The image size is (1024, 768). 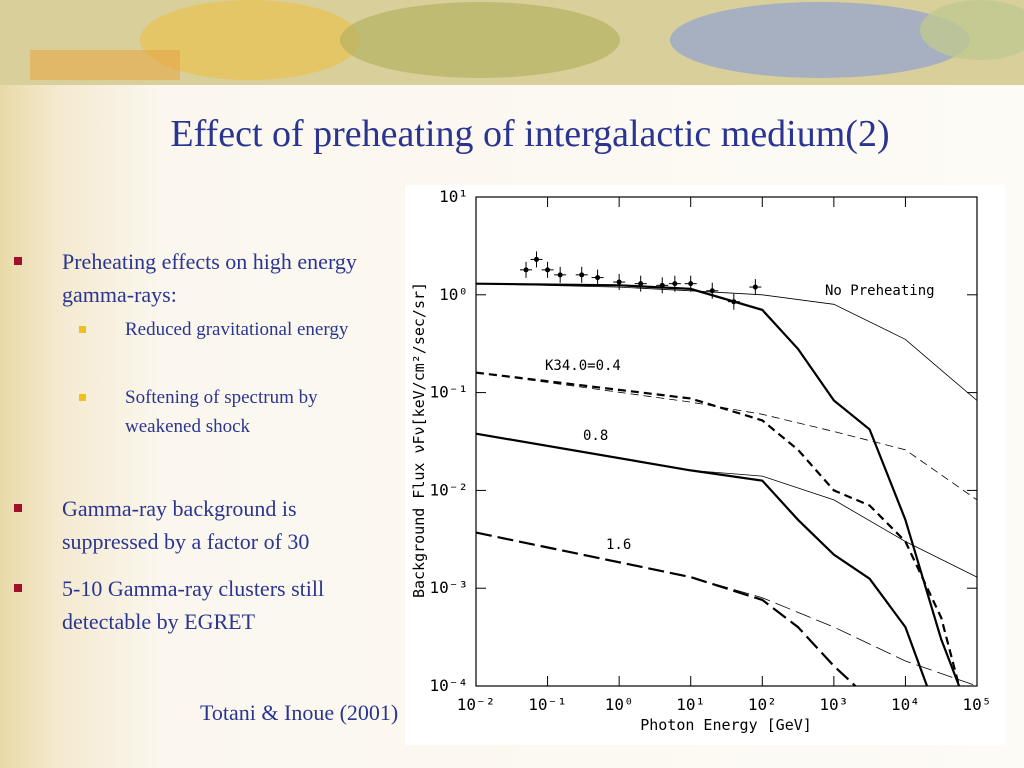 I want to click on sub-bullet: Softening of spectrum by weakened shock, so click(x=222, y=412).